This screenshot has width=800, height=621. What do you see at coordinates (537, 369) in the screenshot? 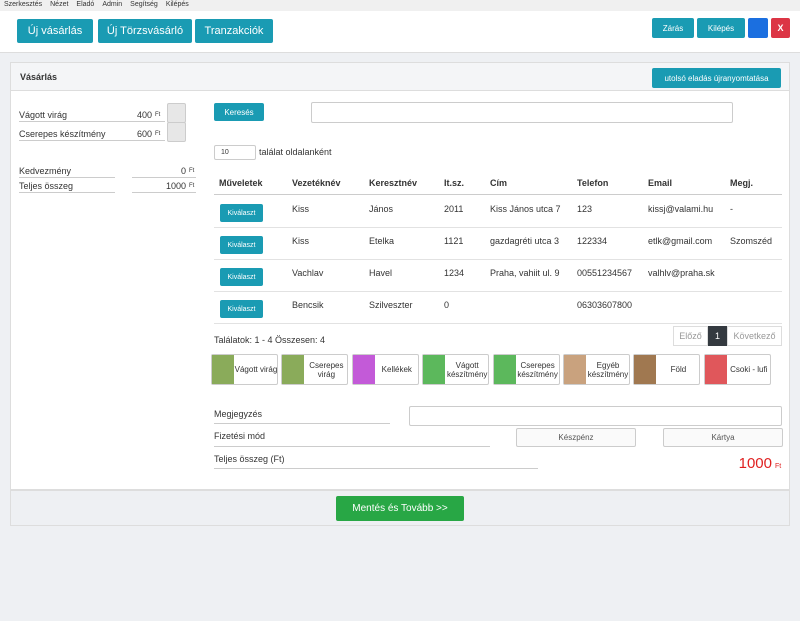
I see `category-label: Cserepes készítmény` at bounding box center [537, 369].